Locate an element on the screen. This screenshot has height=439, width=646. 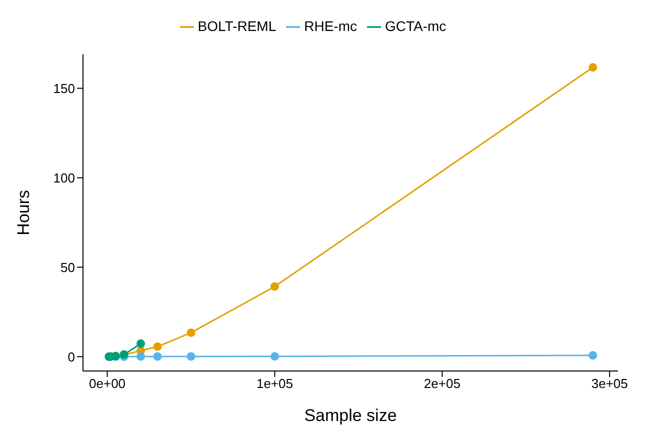
x-tick-label: 0e+00 is located at coordinates (107, 384).